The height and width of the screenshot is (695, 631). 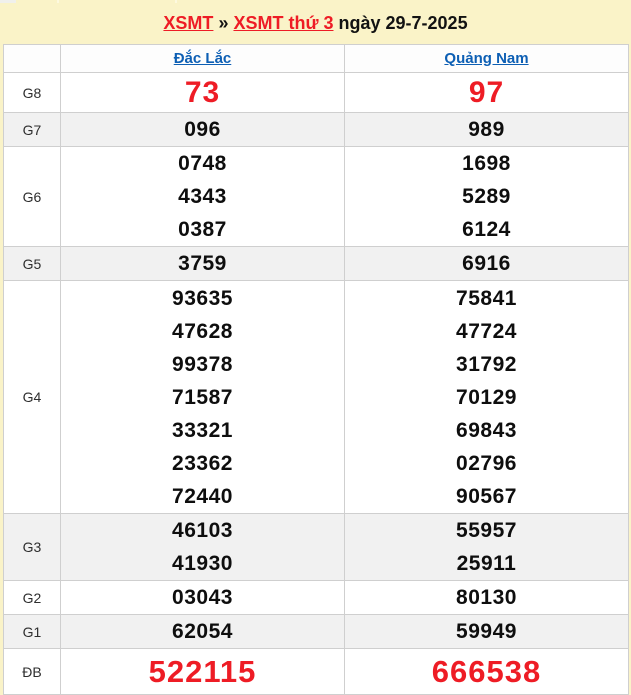 I want to click on prize-row-g6: G6 0748 4343 0387 1698 5289 6124, so click(x=316, y=196).